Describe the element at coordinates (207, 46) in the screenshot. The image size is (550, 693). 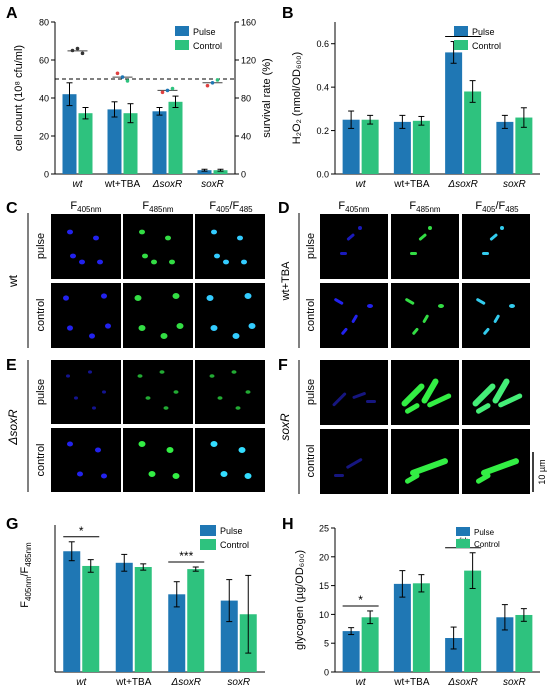
I see `a-legend-control: Control` at that location.